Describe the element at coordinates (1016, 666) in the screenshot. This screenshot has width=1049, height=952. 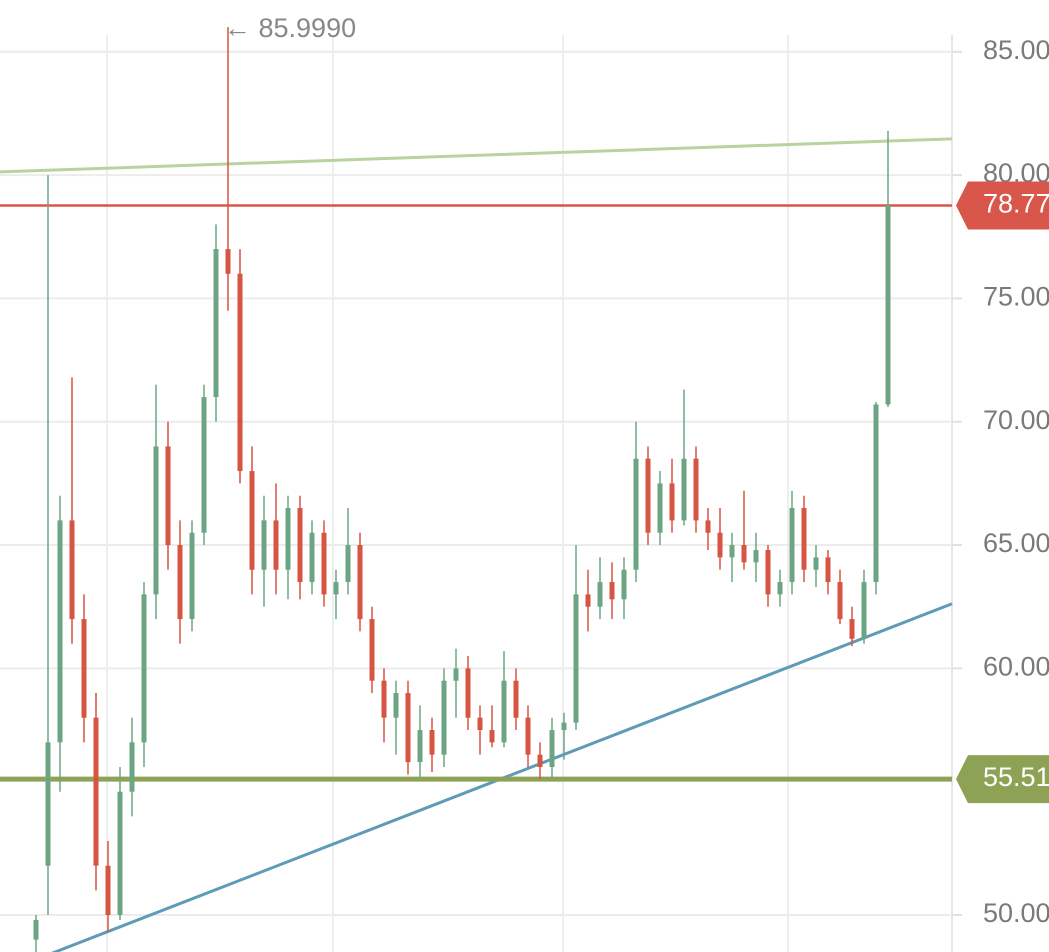
I see `y-tick-label: 60.00` at that location.